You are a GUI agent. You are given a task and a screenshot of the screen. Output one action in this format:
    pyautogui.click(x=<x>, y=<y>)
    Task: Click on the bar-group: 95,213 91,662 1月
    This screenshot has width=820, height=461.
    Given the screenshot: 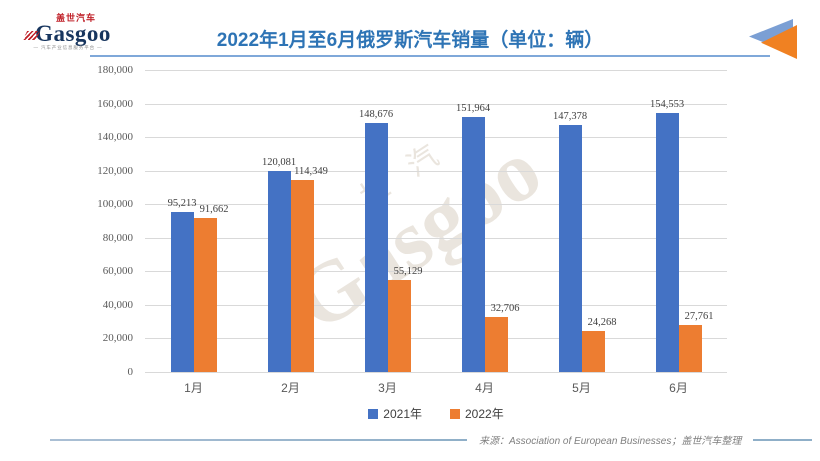 What is the action you would take?
    pyautogui.click(x=193, y=232)
    